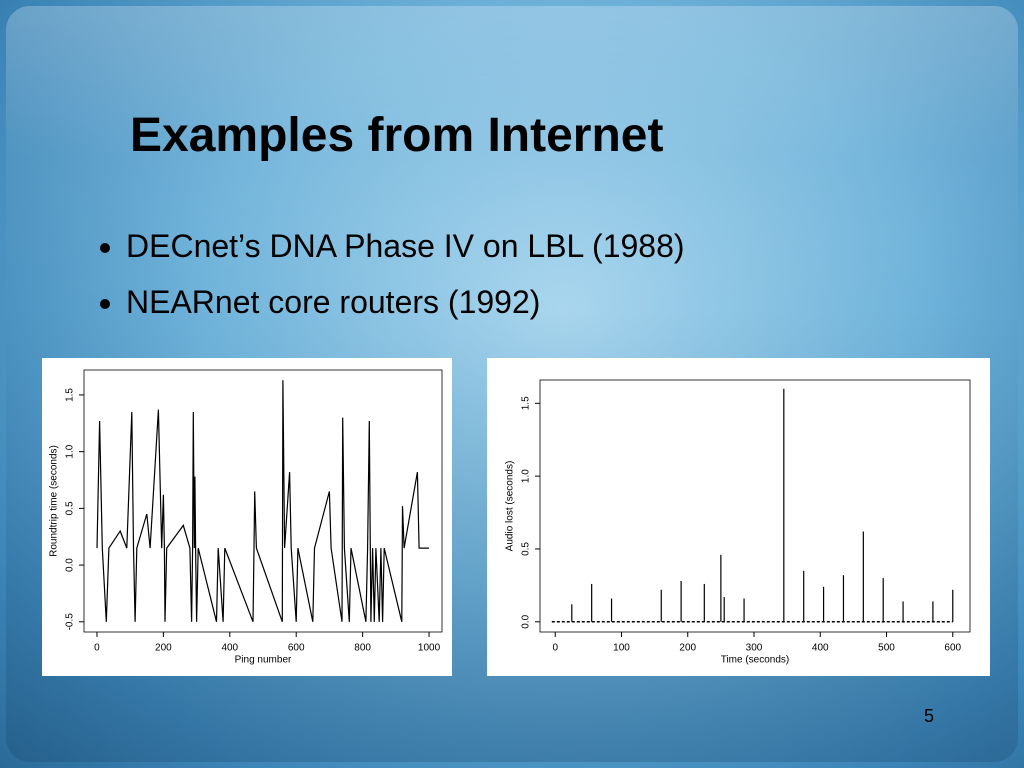  What do you see at coordinates (429, 648) in the screenshot?
I see `x-tick-label: 1000` at bounding box center [429, 648].